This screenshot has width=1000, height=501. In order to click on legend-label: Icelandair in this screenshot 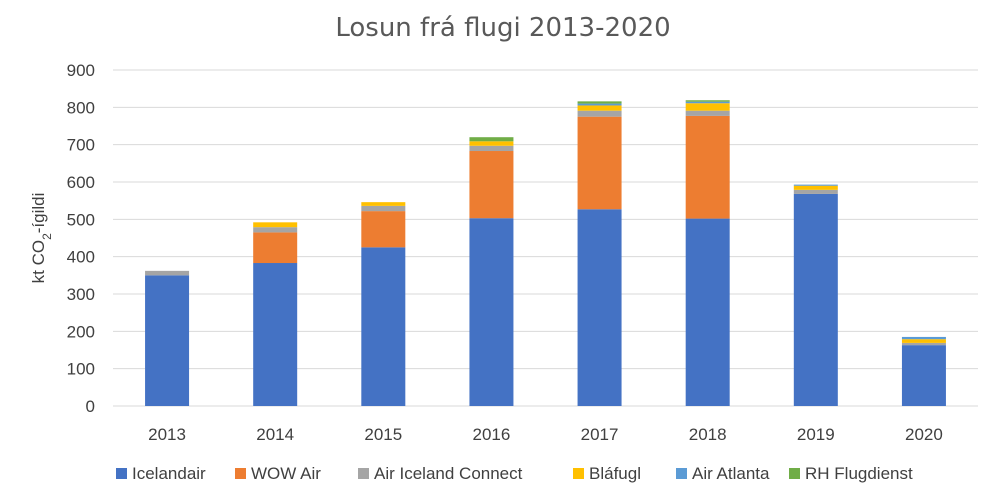, I will do `click(169, 473)`.